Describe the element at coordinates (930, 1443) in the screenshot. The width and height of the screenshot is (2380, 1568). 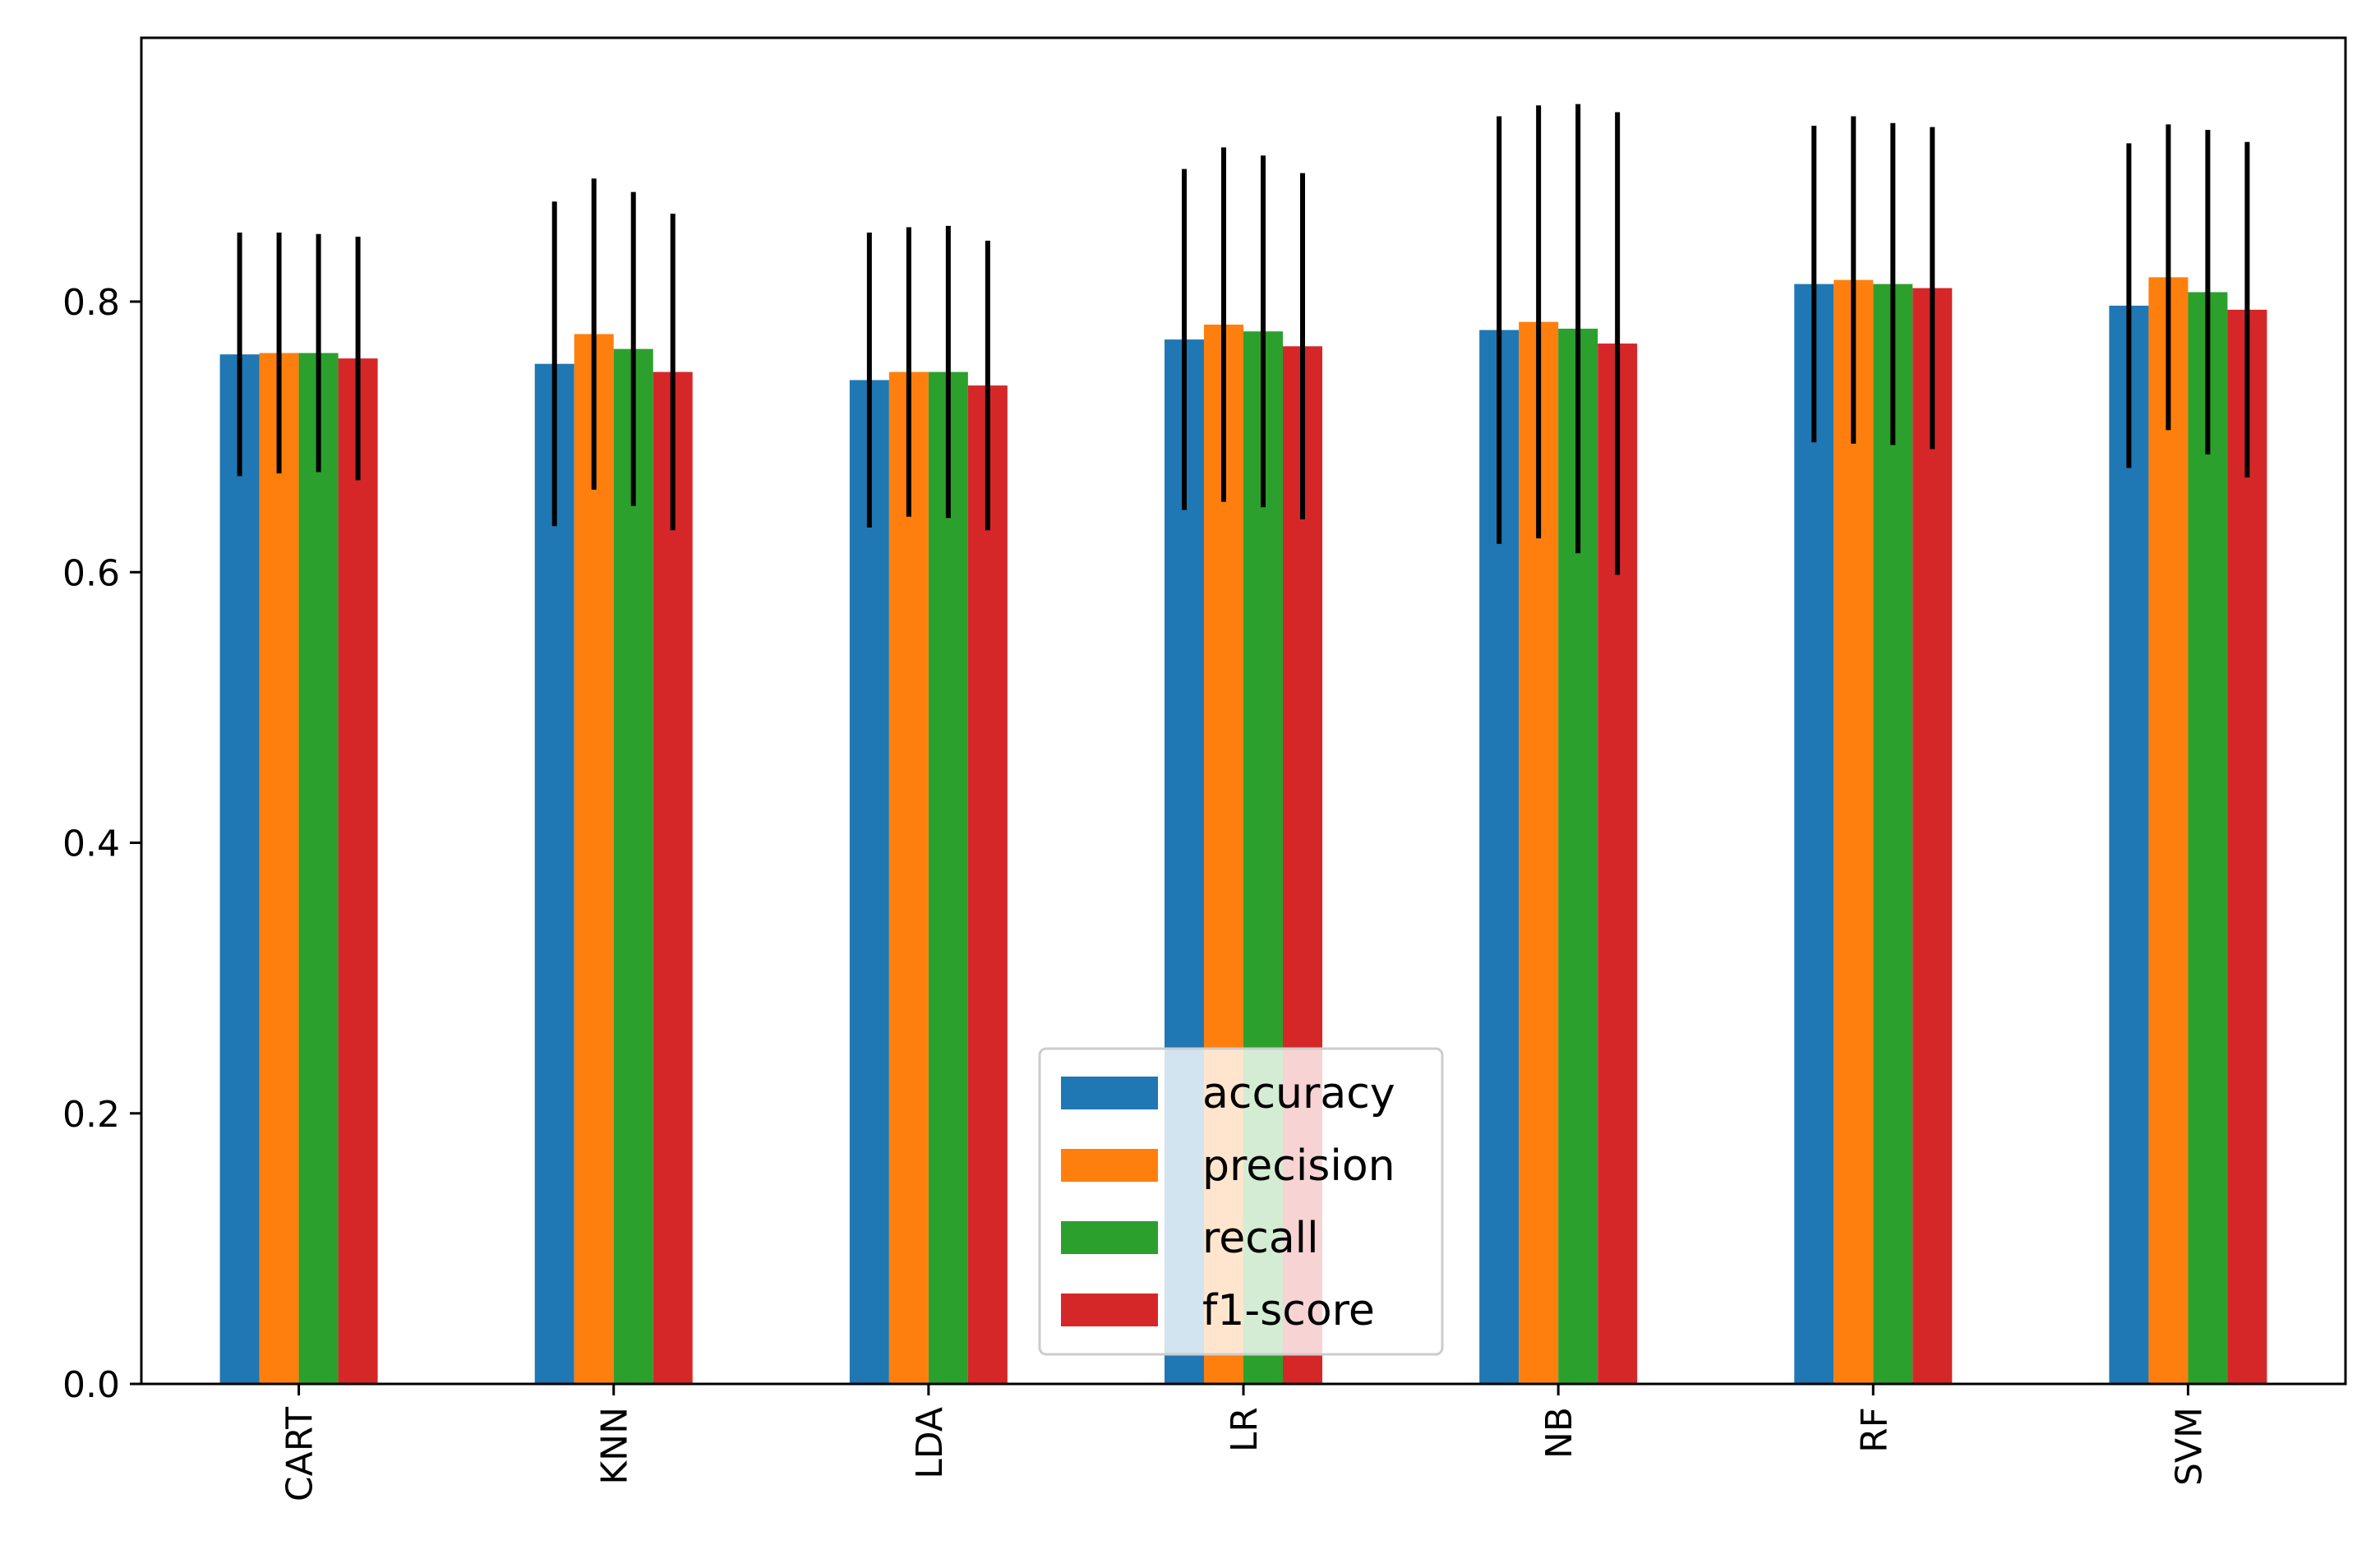
I see `x-tick-label: LDA` at that location.